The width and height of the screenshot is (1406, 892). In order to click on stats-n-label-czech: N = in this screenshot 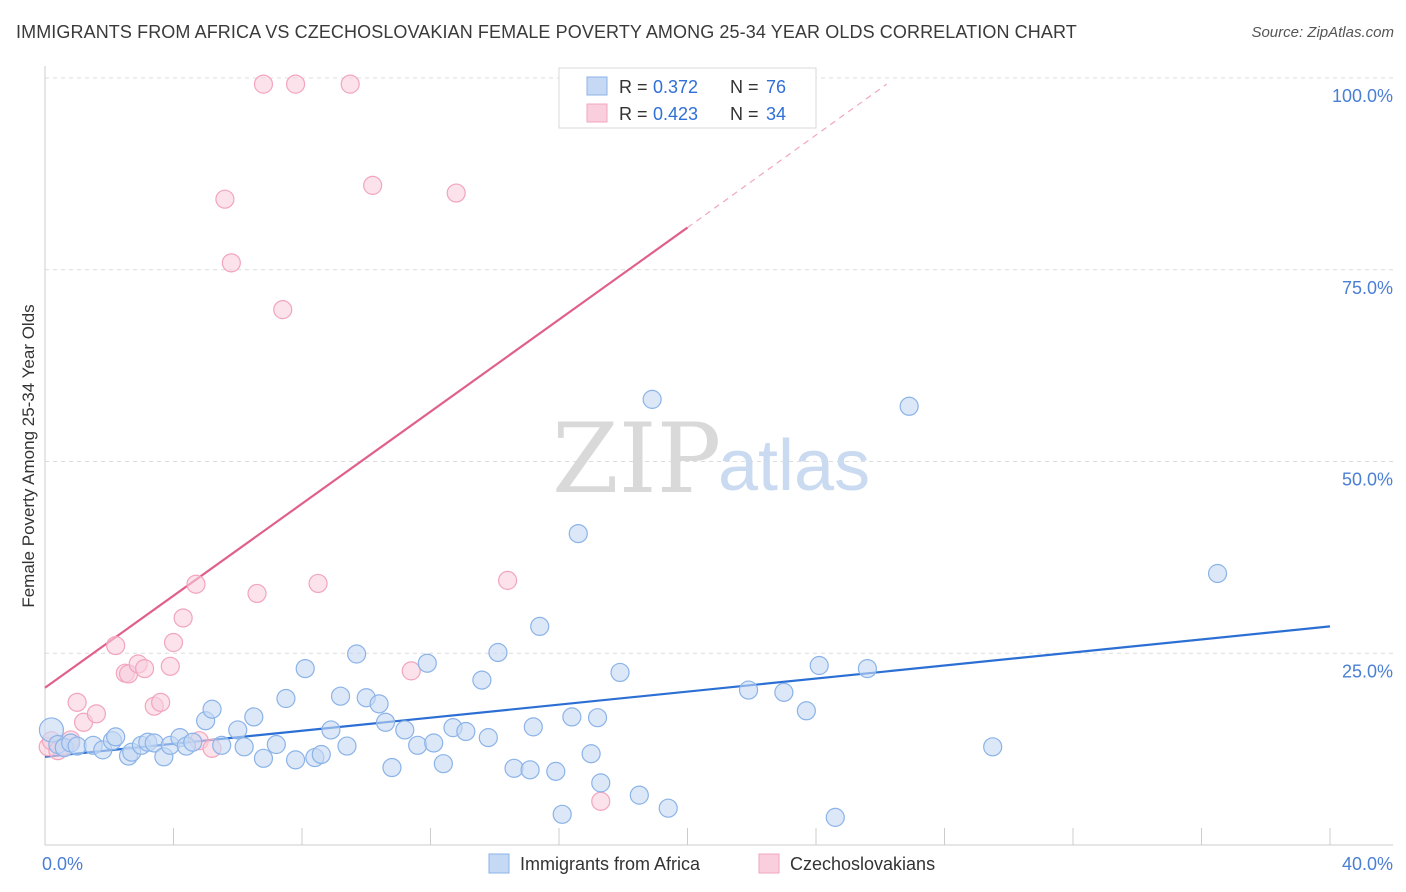, I will do `click(744, 114)`.